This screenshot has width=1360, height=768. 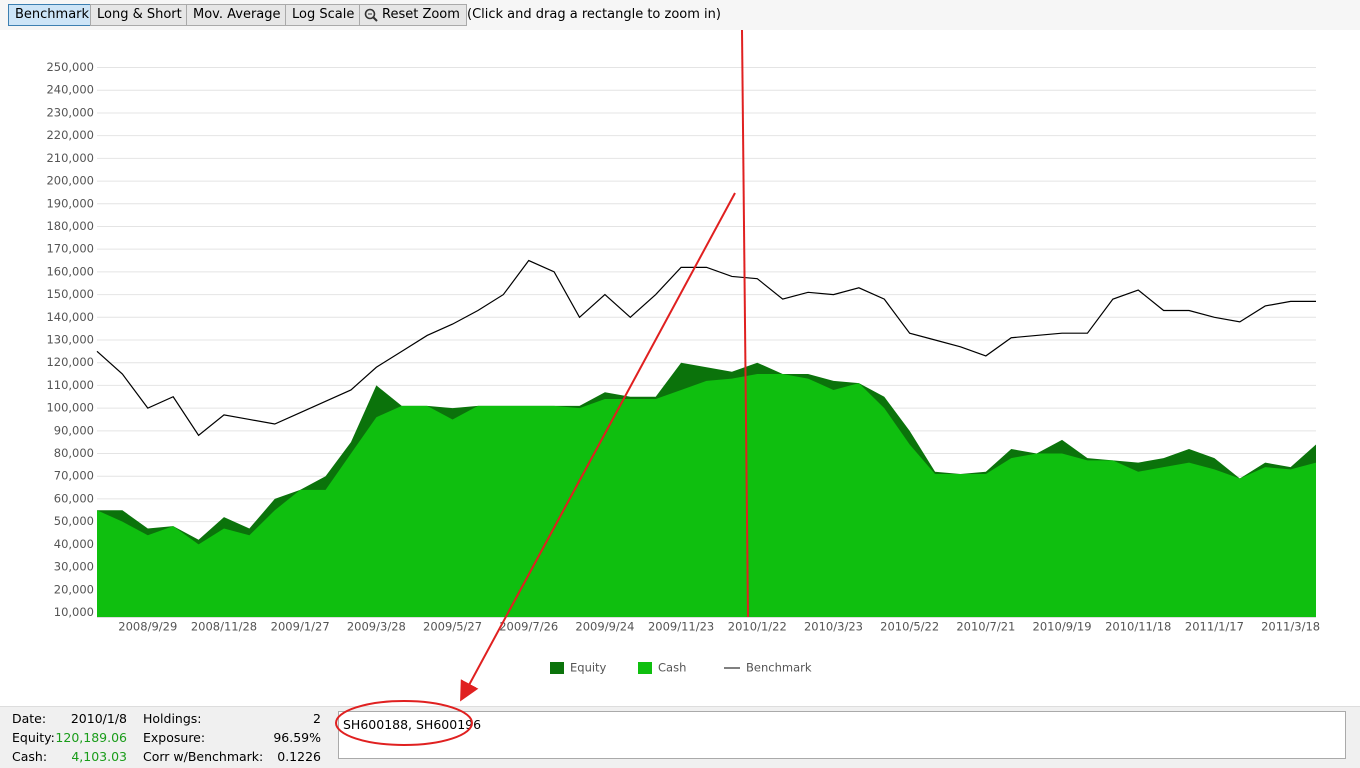 I want to click on x-tick-label: 2011/3/18, so click(x=1290, y=627).